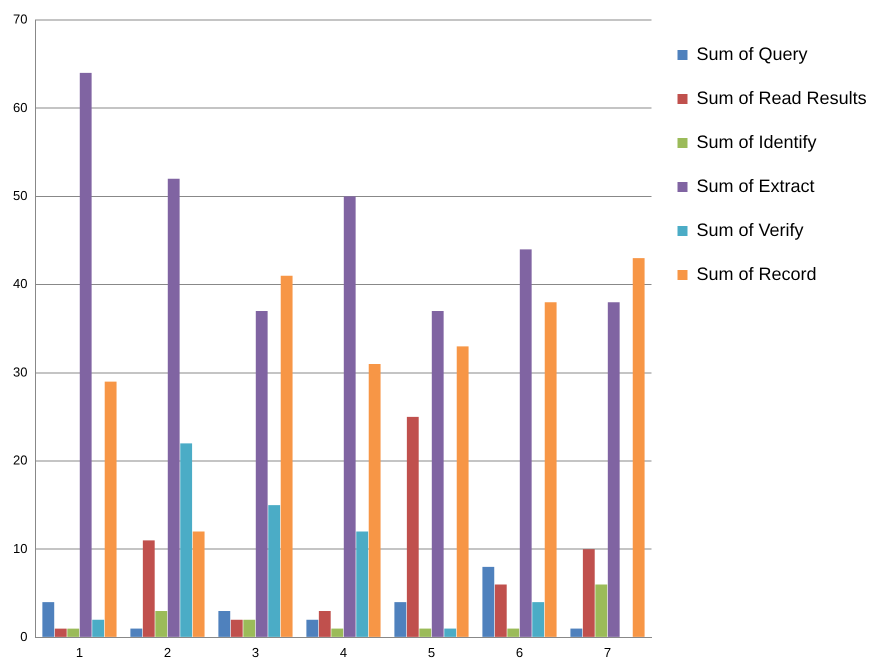 The height and width of the screenshot is (669, 877). I want to click on x-tick-label: 6, so click(520, 652).